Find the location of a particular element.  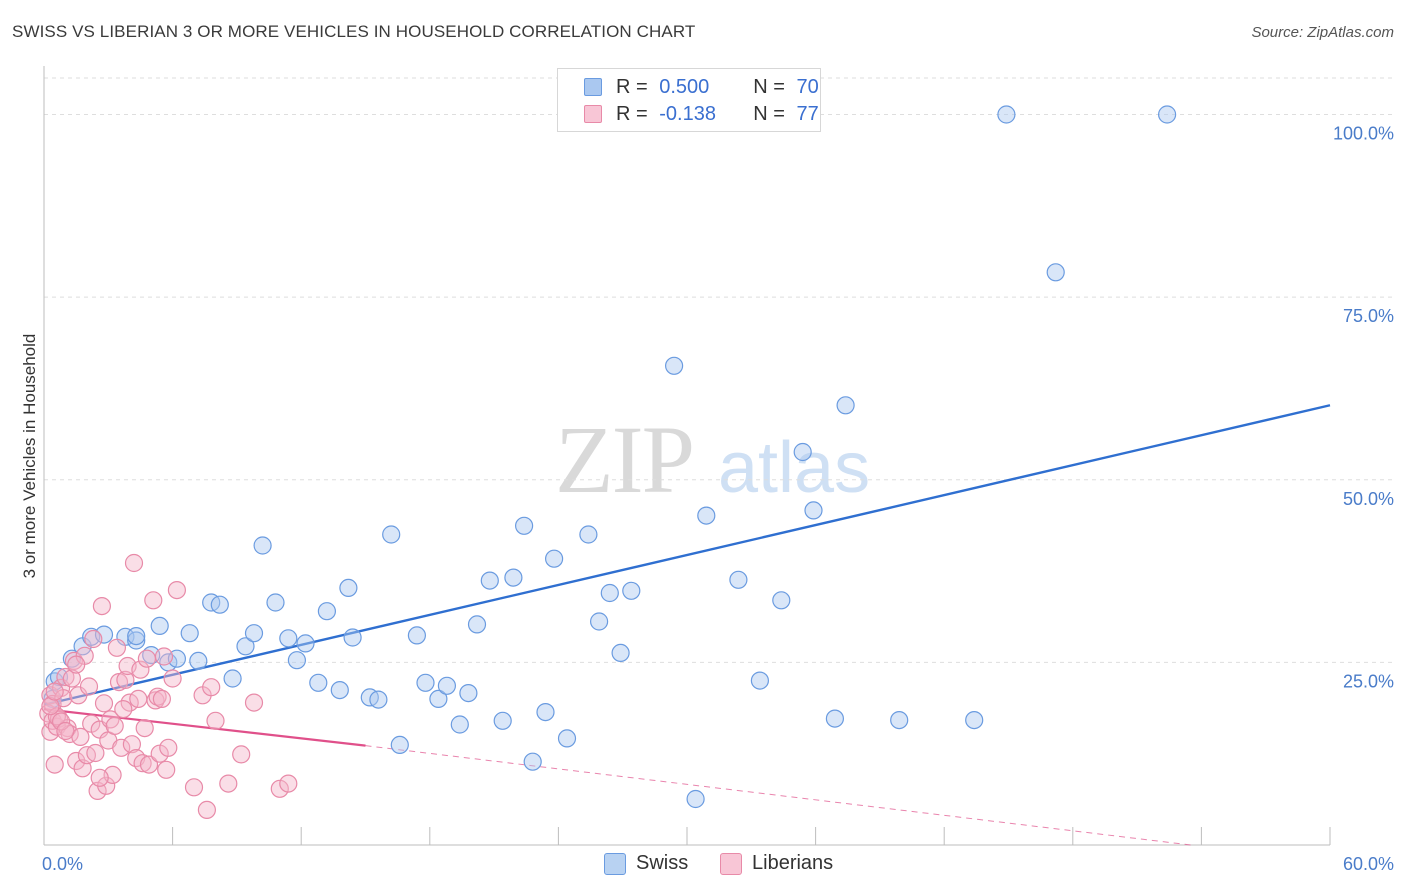

swiss-n-label: N = is located at coordinates (772, 86).